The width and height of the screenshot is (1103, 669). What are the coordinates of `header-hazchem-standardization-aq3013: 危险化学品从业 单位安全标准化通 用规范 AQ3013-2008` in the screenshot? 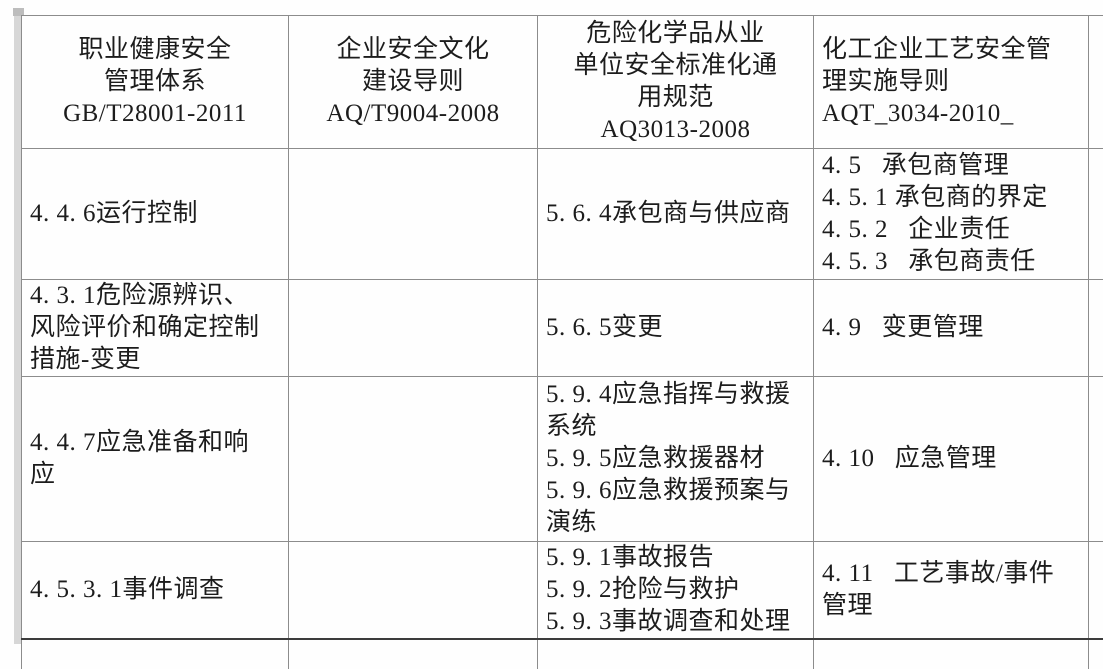 It's located at (676, 82).